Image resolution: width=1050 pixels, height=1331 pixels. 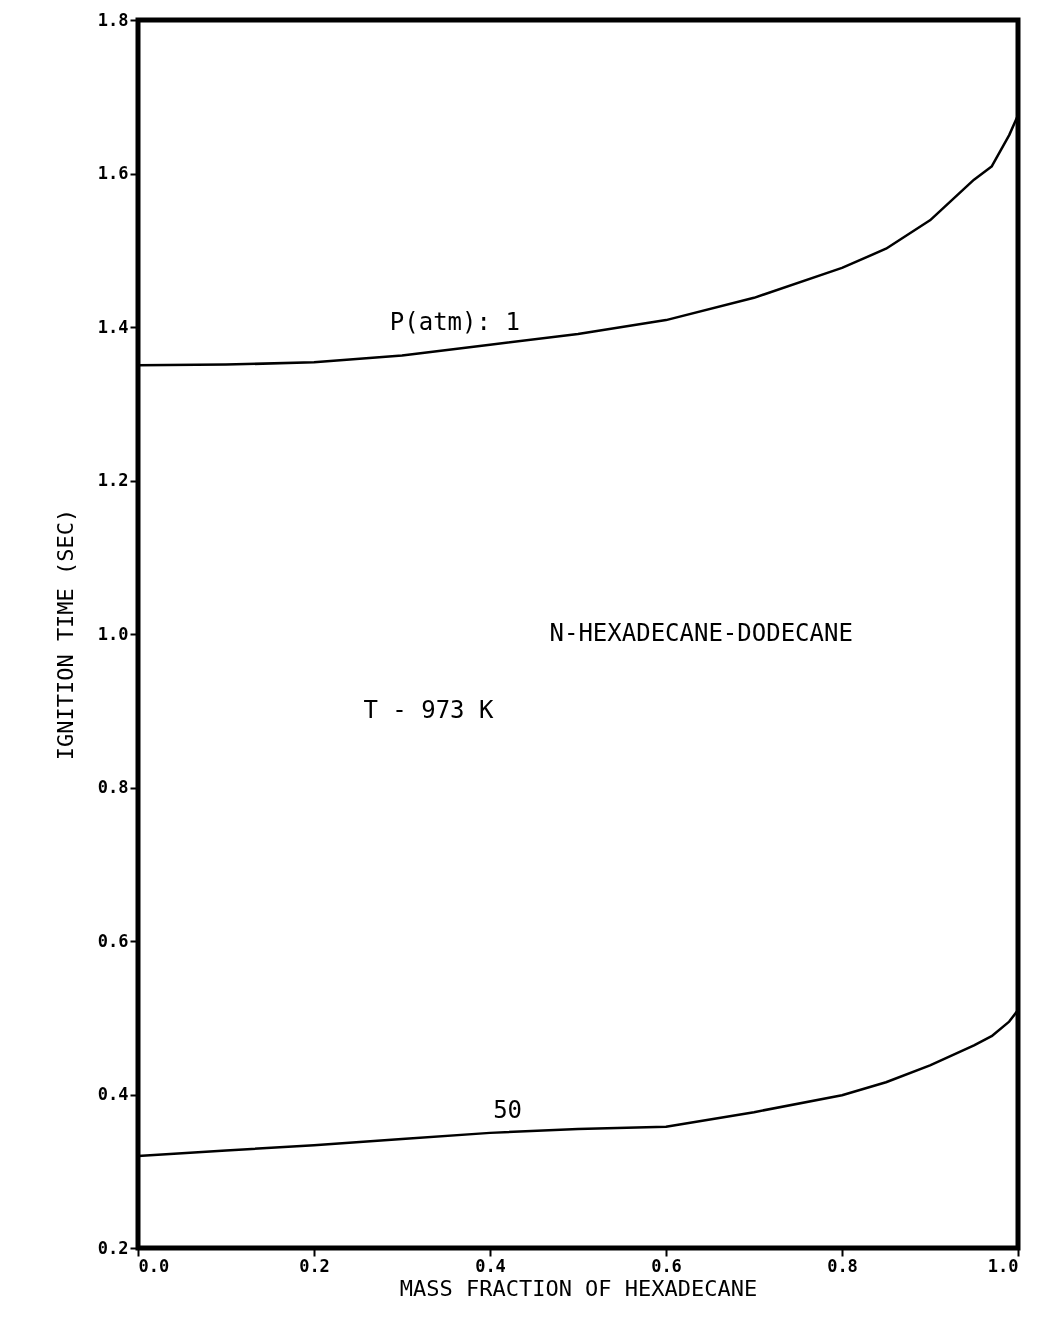 I want to click on annotation: T - 973 K, so click(x=428, y=709).